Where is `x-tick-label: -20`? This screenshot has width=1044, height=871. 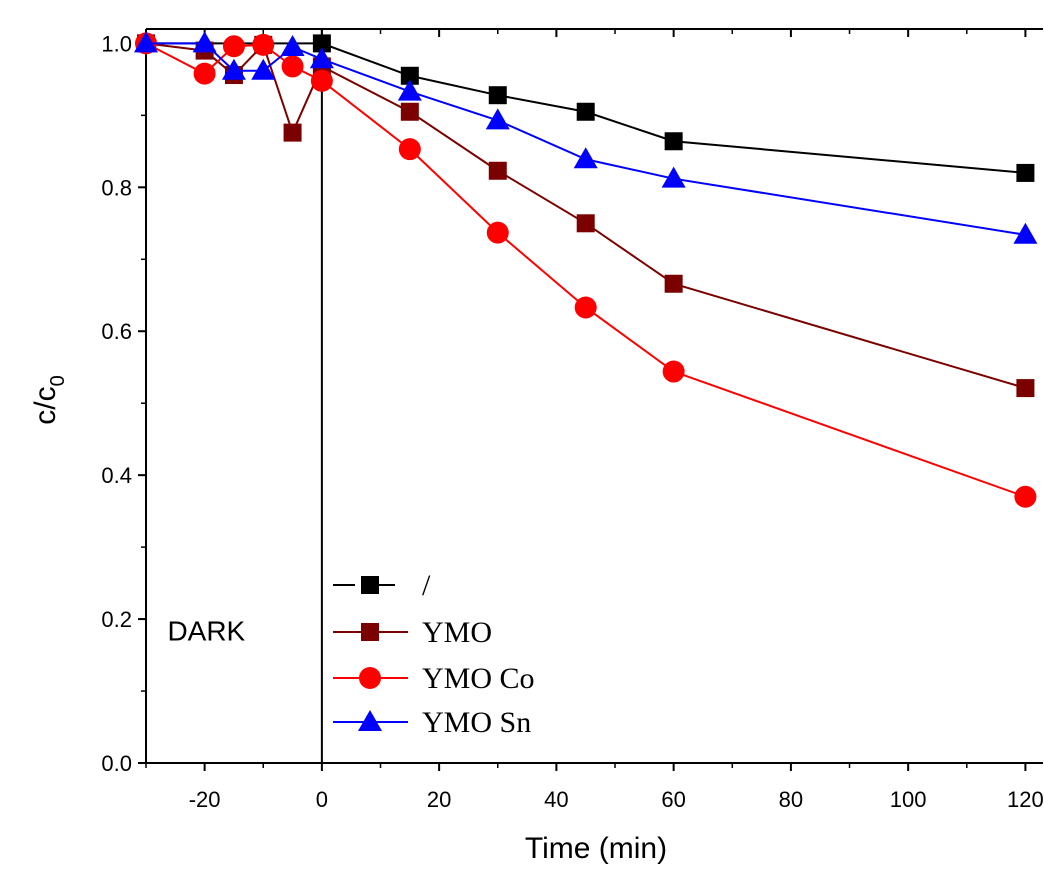
x-tick-label: -20 is located at coordinates (205, 799).